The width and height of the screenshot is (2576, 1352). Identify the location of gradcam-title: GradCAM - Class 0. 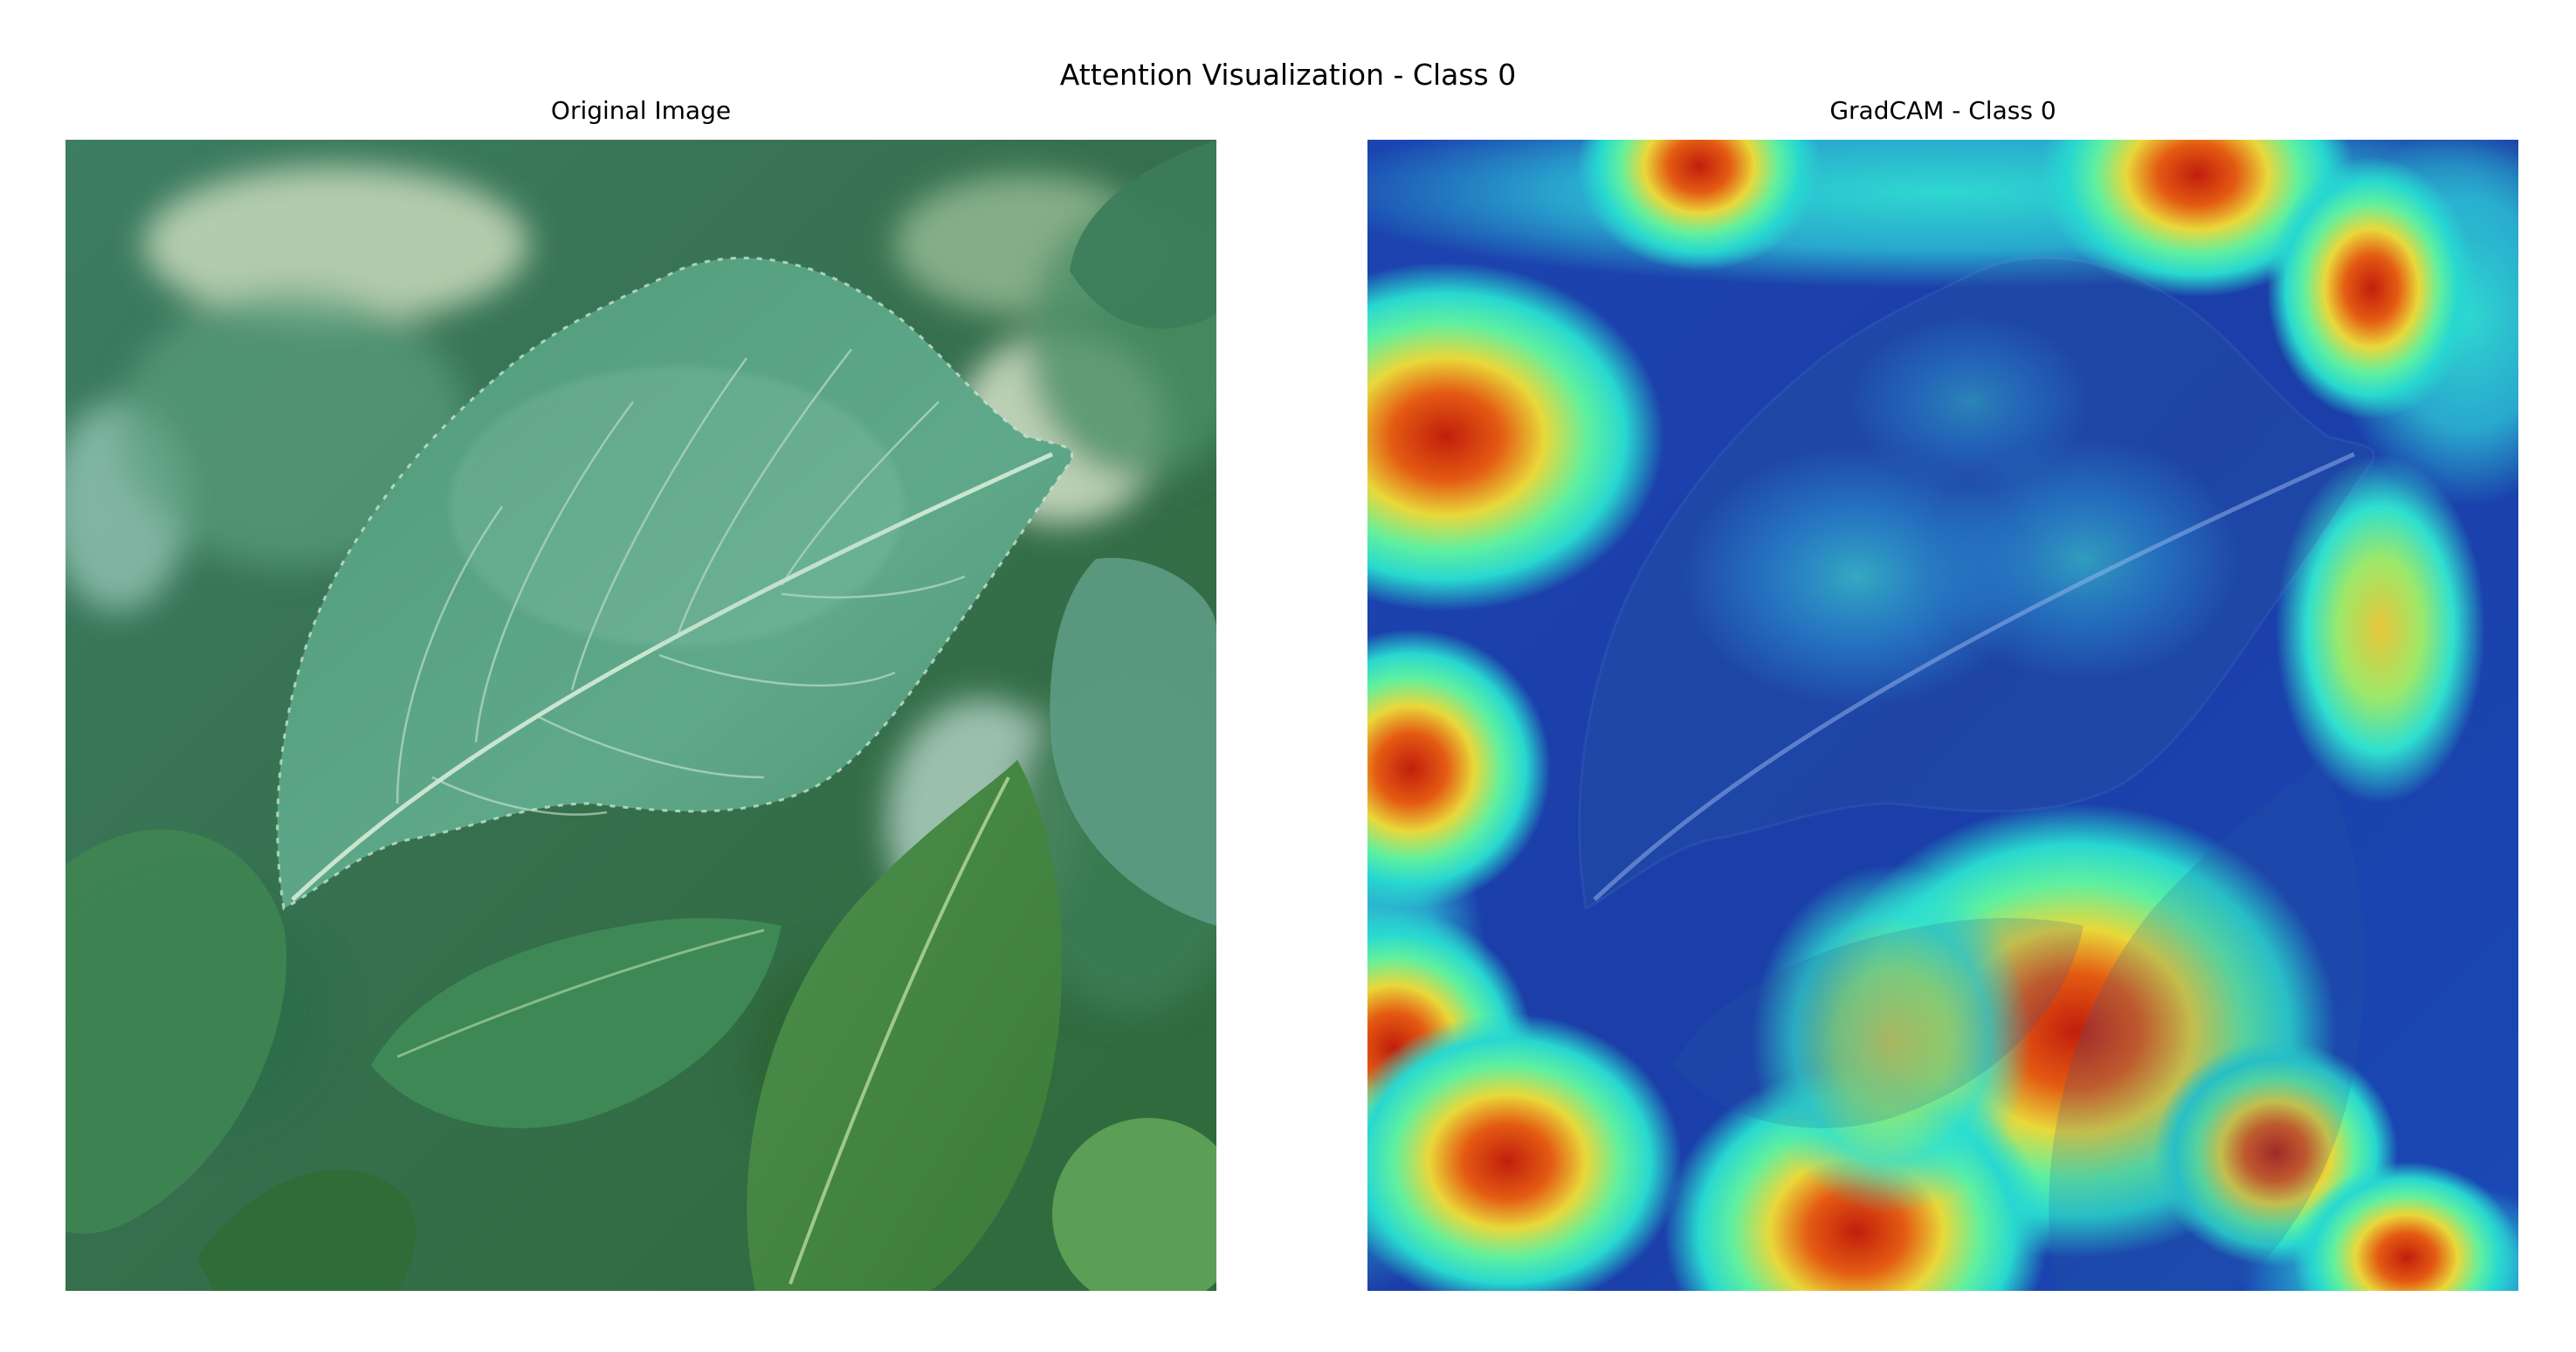
(1942, 110).